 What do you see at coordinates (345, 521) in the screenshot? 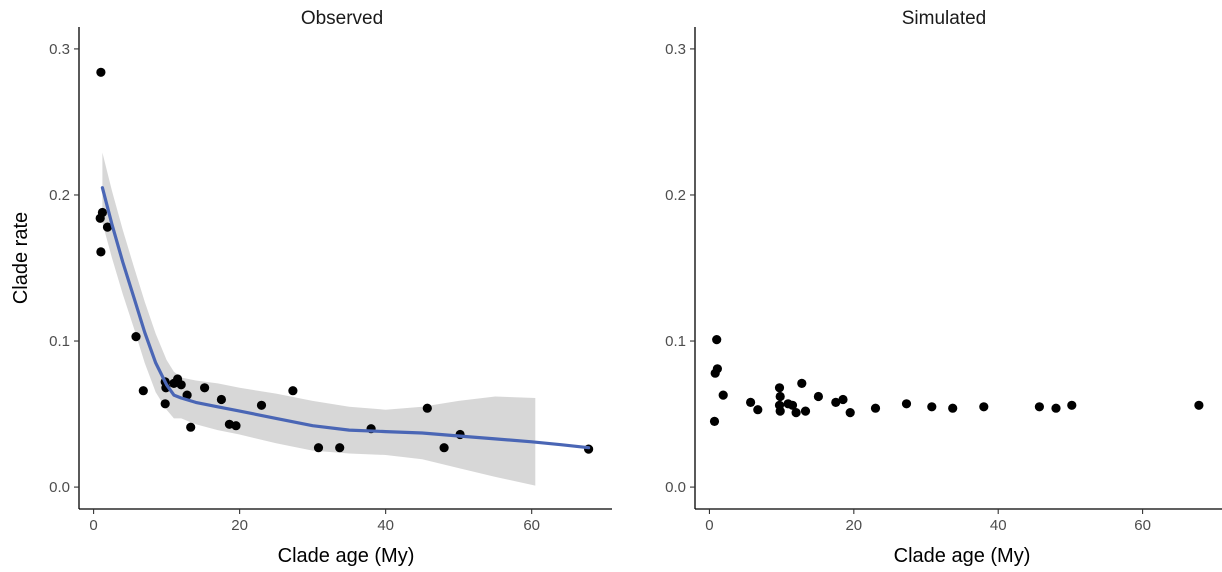
I see `x-axis-observed: 0 20 40 60` at bounding box center [345, 521].